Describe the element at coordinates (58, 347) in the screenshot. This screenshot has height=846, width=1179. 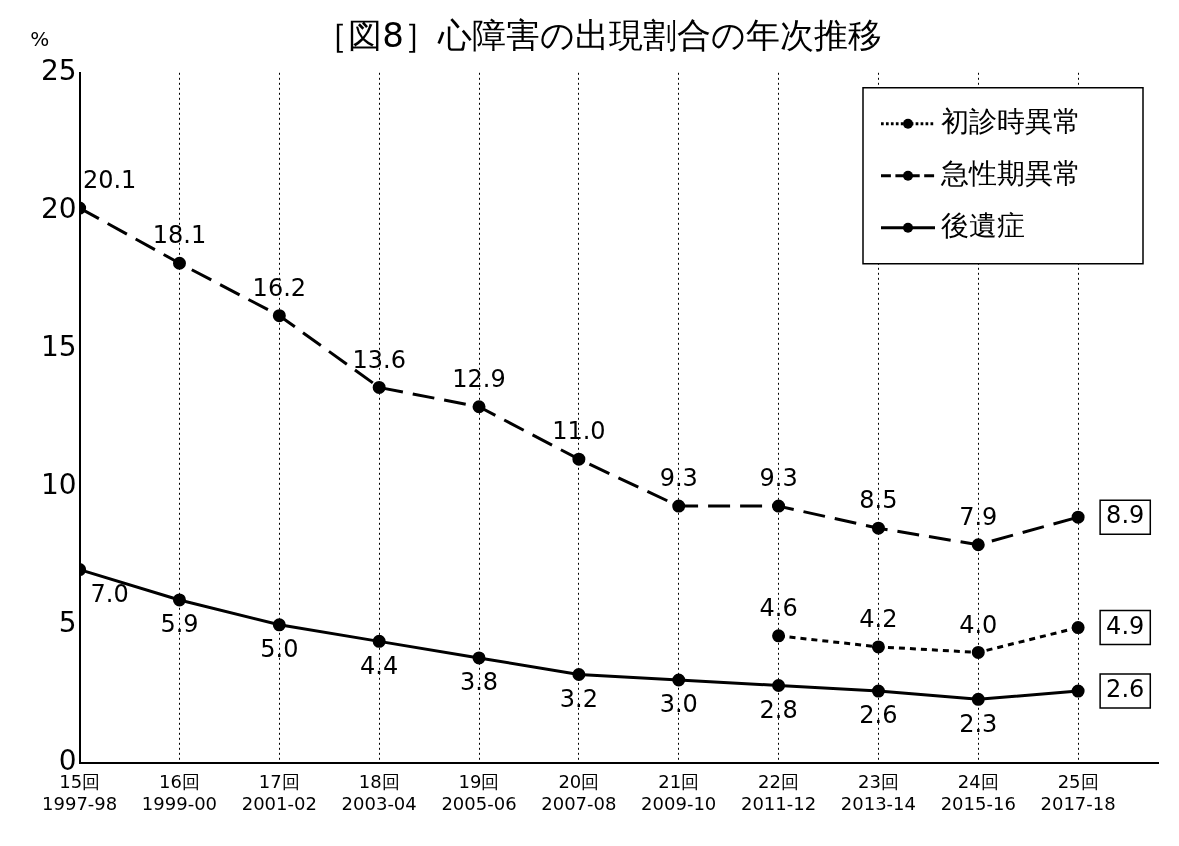
I see `y-tick-label: 15` at that location.